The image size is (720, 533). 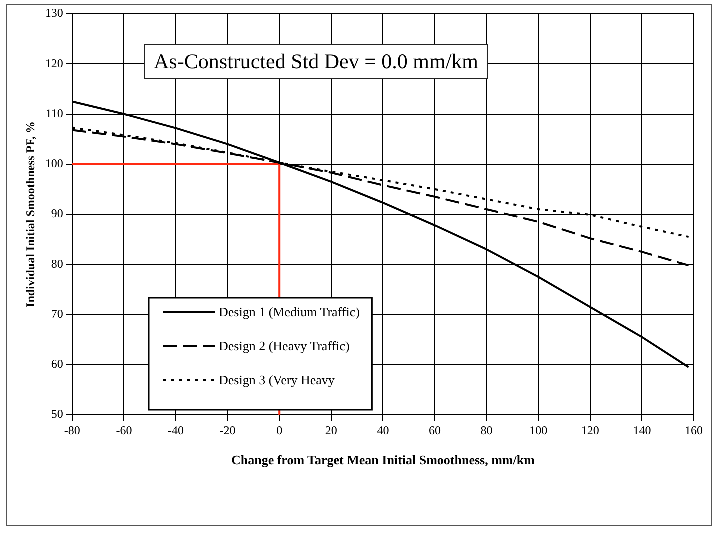 I want to click on y-tick-label: 60, so click(x=57, y=364).